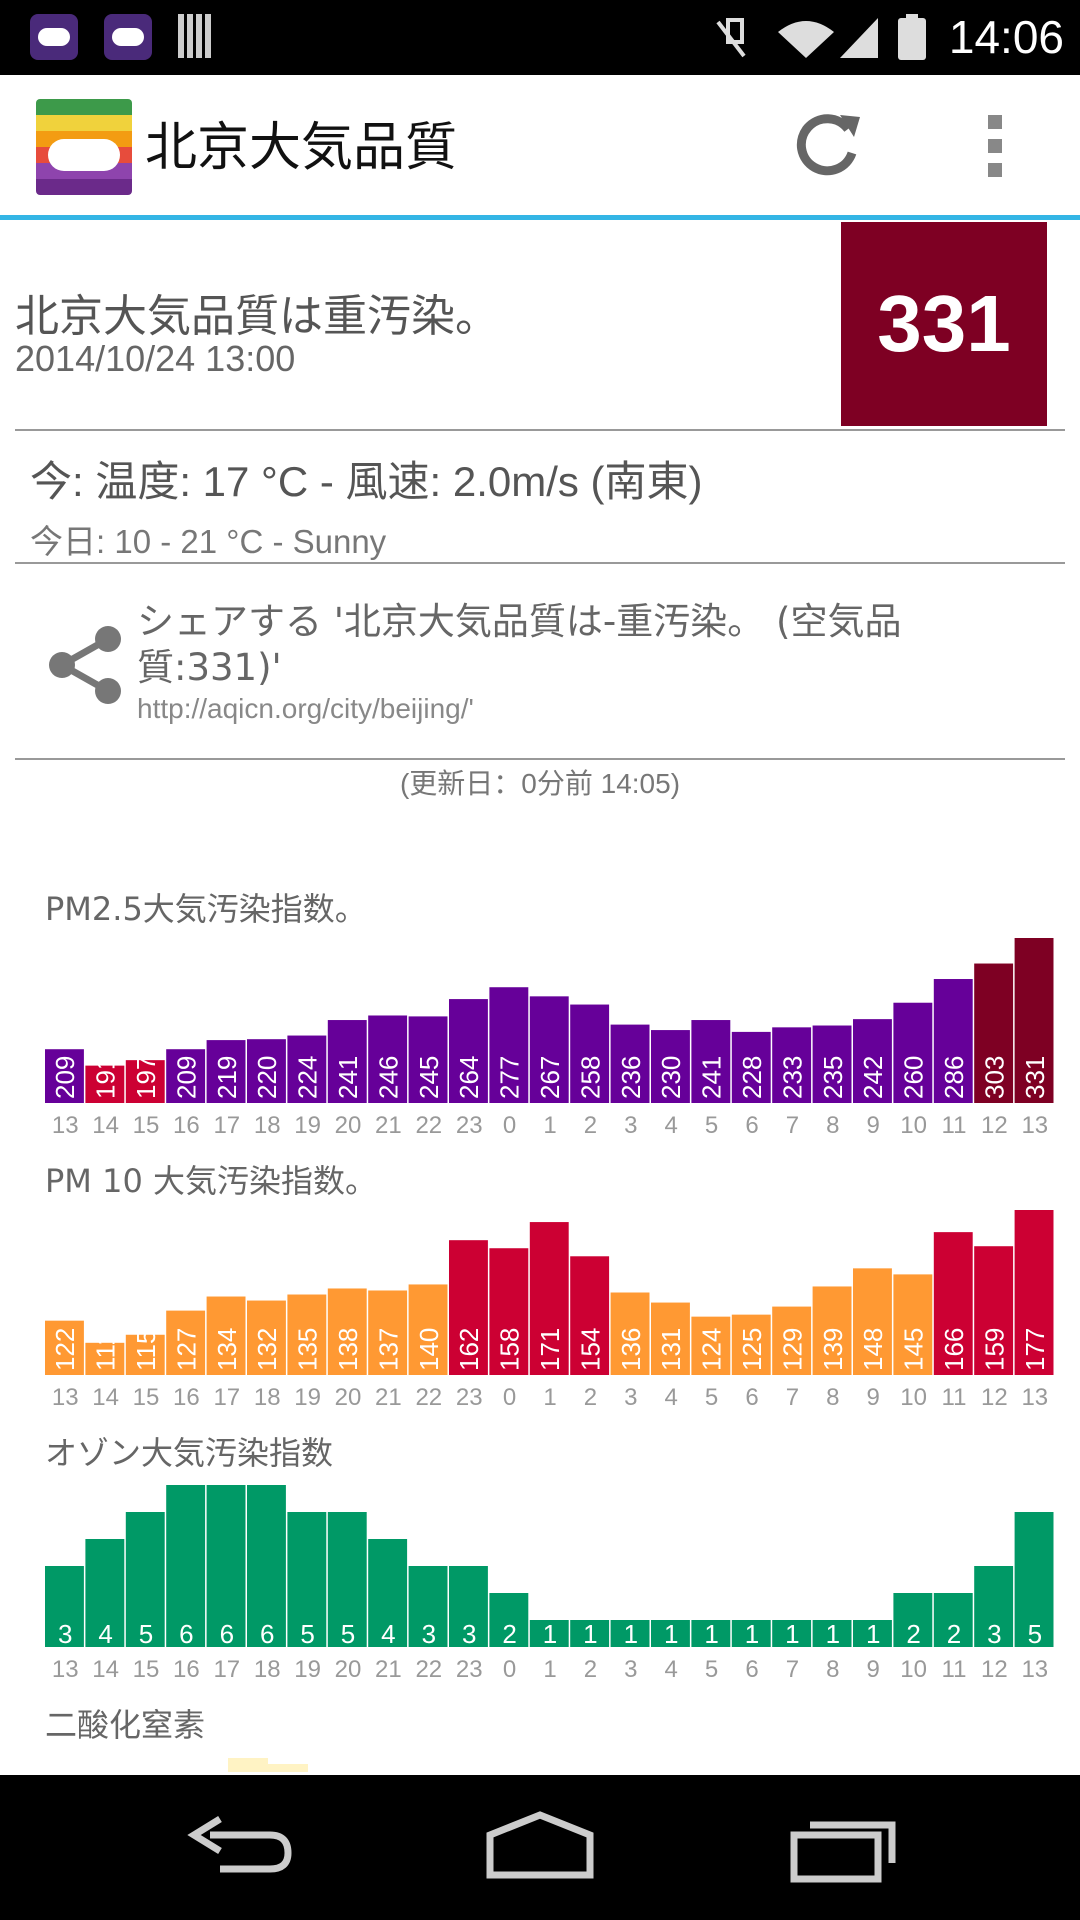 Image resolution: width=1080 pixels, height=1920 pixels. I want to click on hour-tick-label: 7, so click(792, 1397).